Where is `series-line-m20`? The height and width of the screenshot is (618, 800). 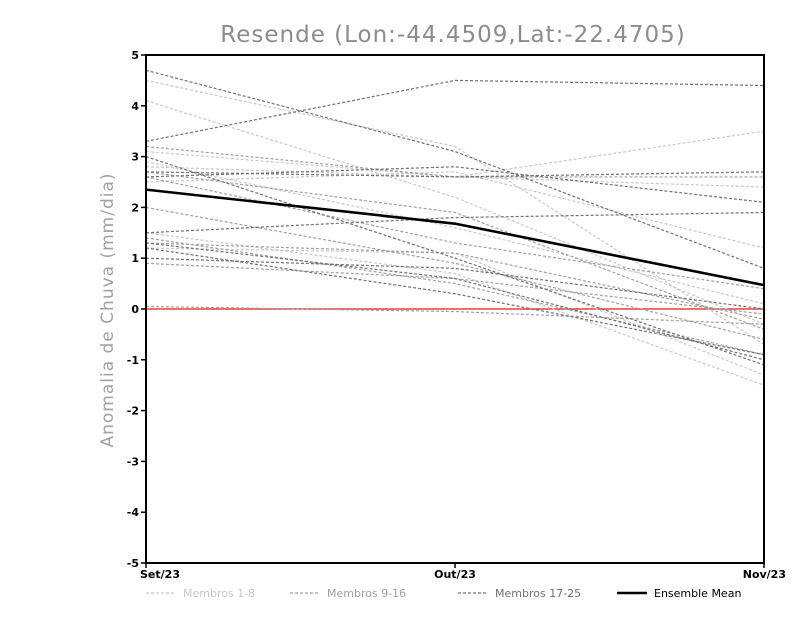 series-line-m20 is located at coordinates (455, 184).